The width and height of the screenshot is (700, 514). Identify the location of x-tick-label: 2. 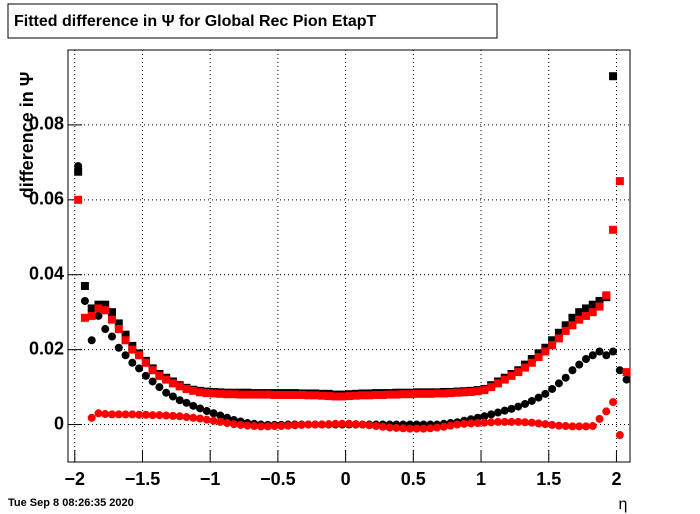
(616, 479).